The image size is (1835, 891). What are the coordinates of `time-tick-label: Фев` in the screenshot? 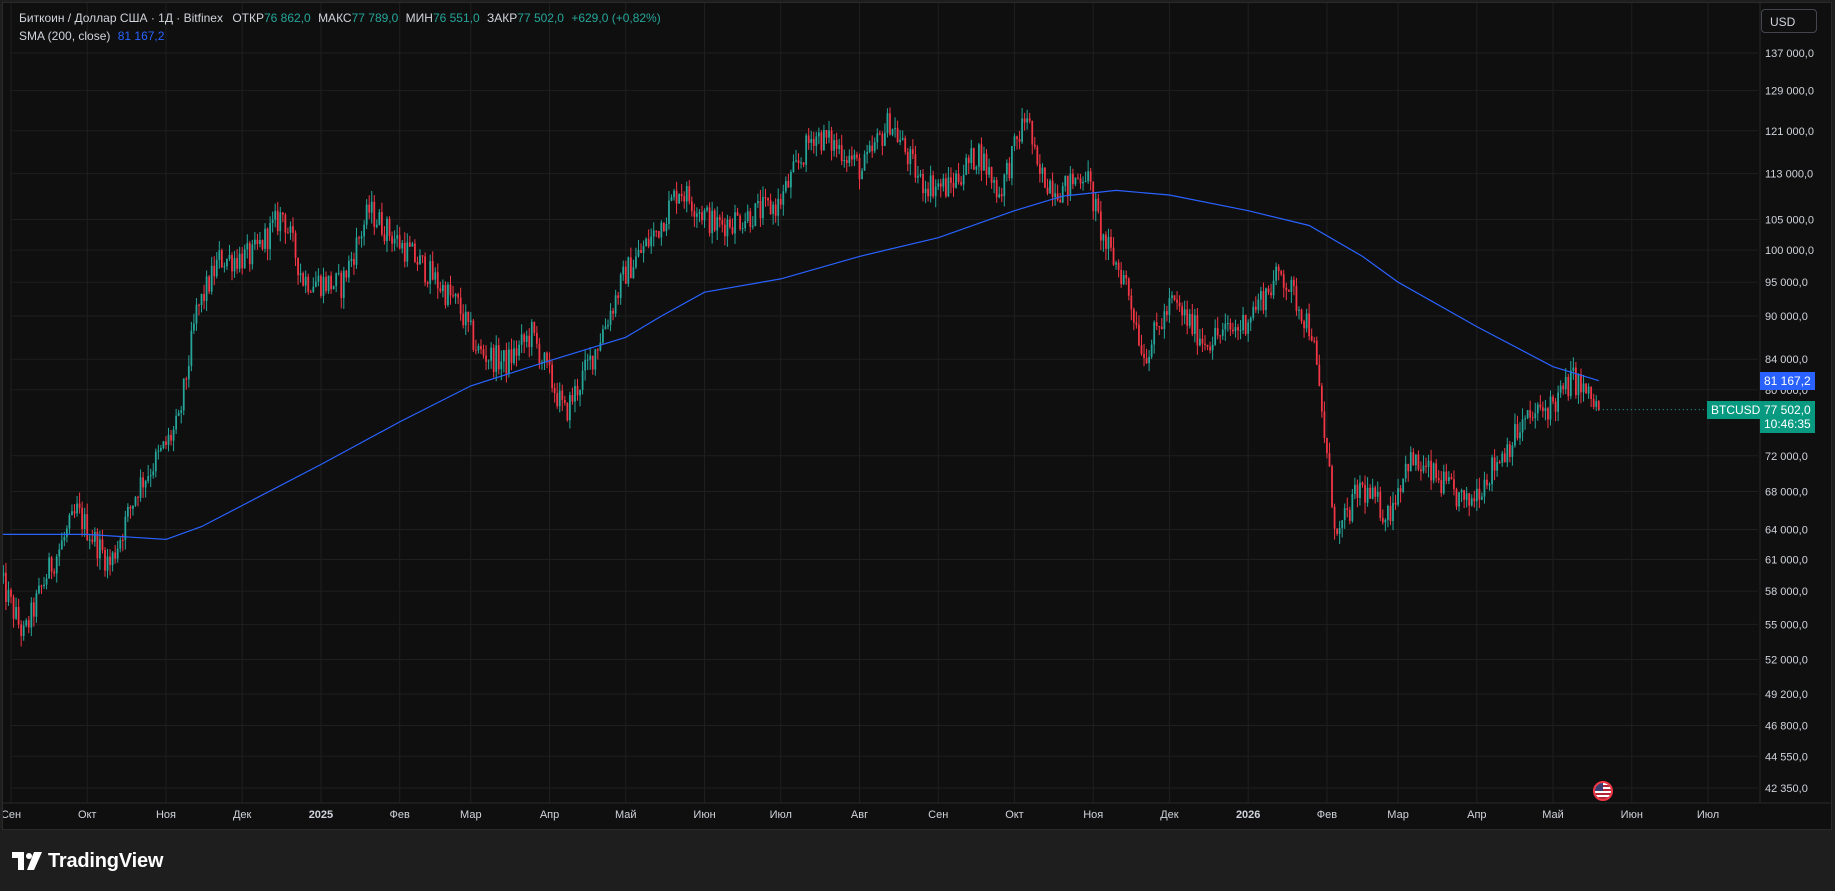 It's located at (1327, 815).